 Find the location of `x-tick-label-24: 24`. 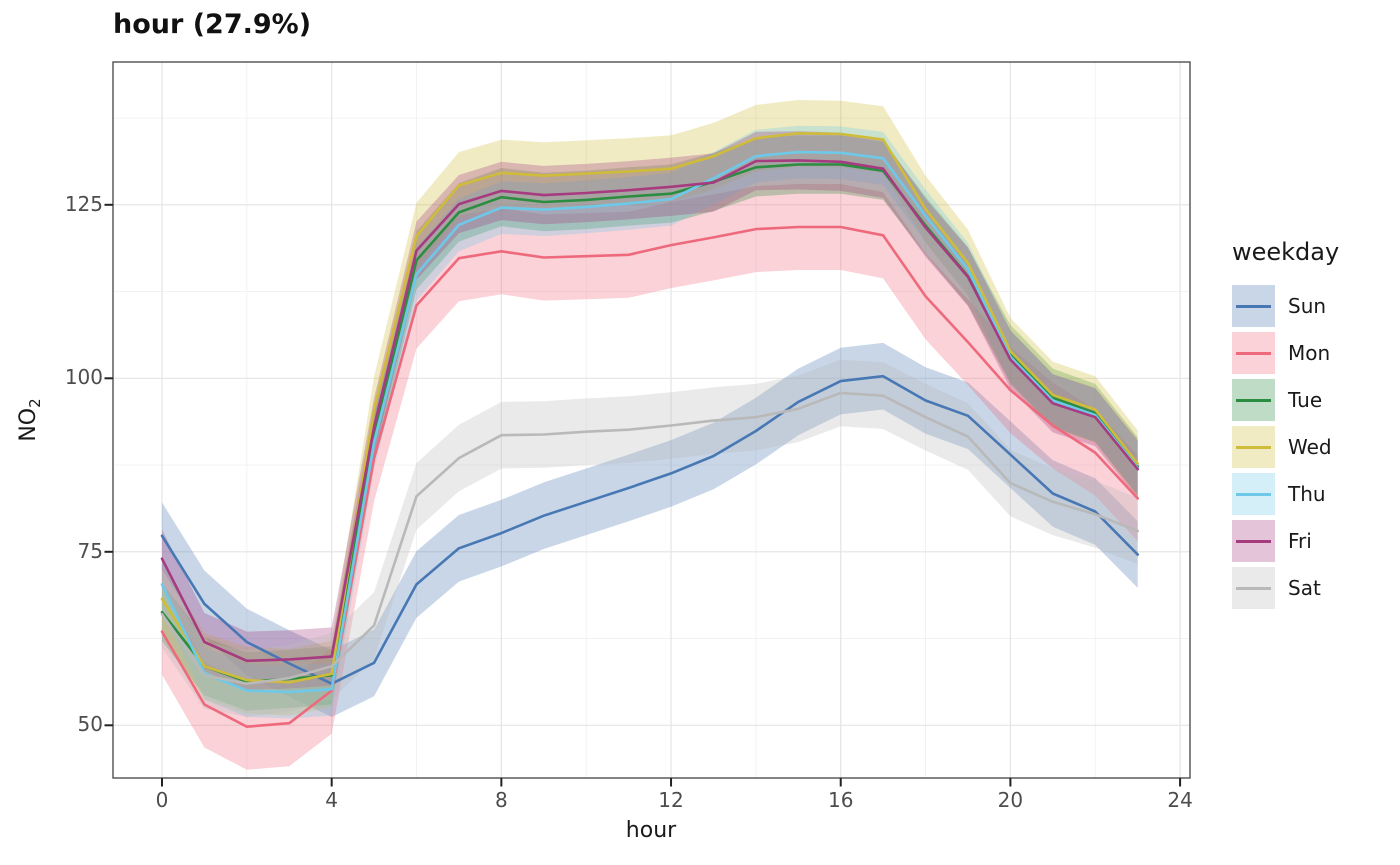

x-tick-label-24: 24 is located at coordinates (1180, 800).